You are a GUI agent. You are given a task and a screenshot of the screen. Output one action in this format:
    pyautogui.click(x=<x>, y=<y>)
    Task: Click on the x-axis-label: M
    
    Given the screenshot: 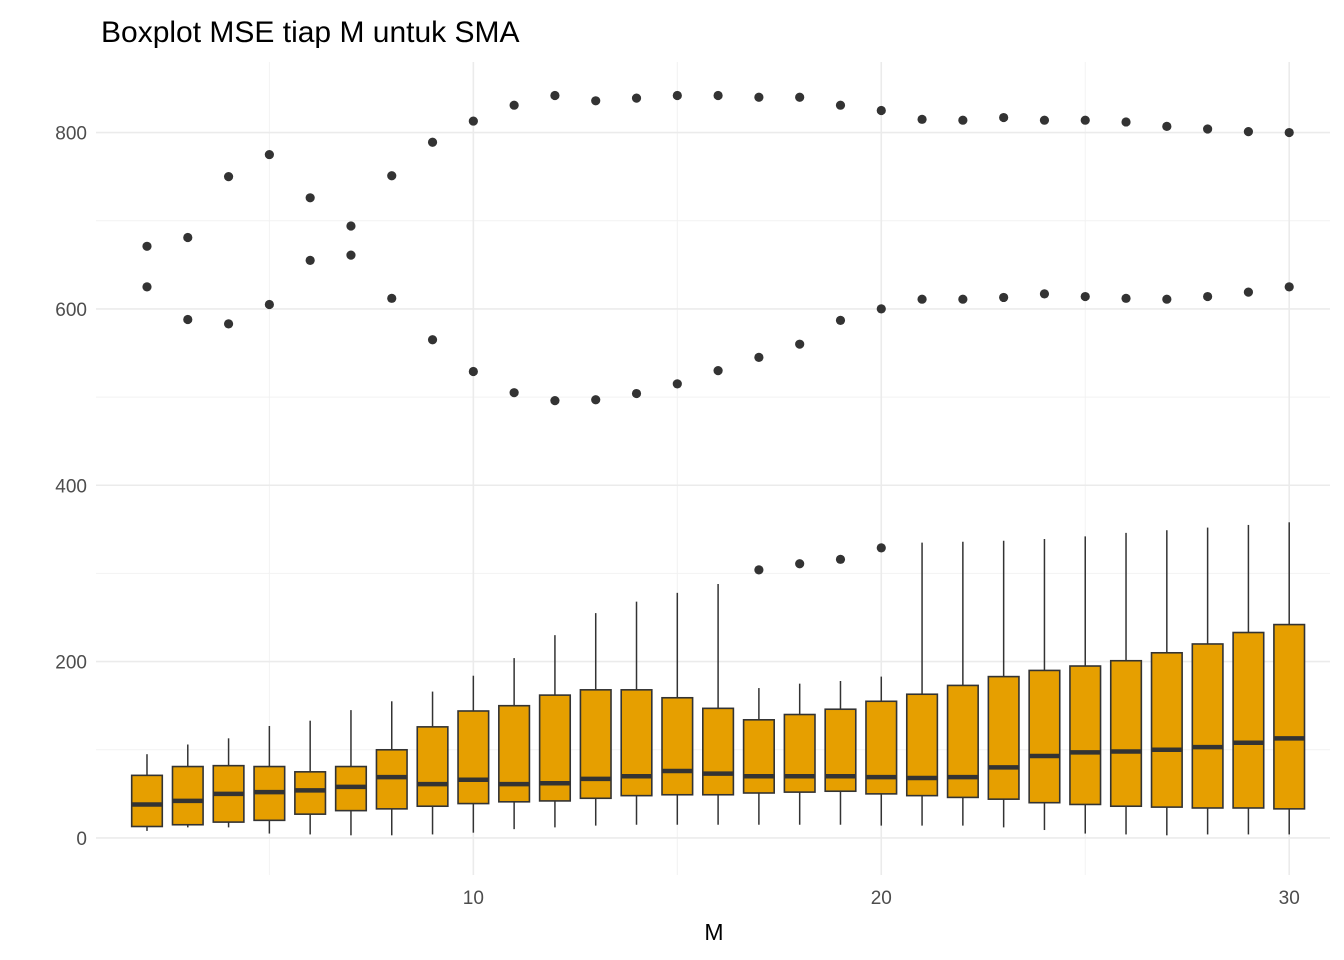 What is the action you would take?
    pyautogui.click(x=713, y=932)
    